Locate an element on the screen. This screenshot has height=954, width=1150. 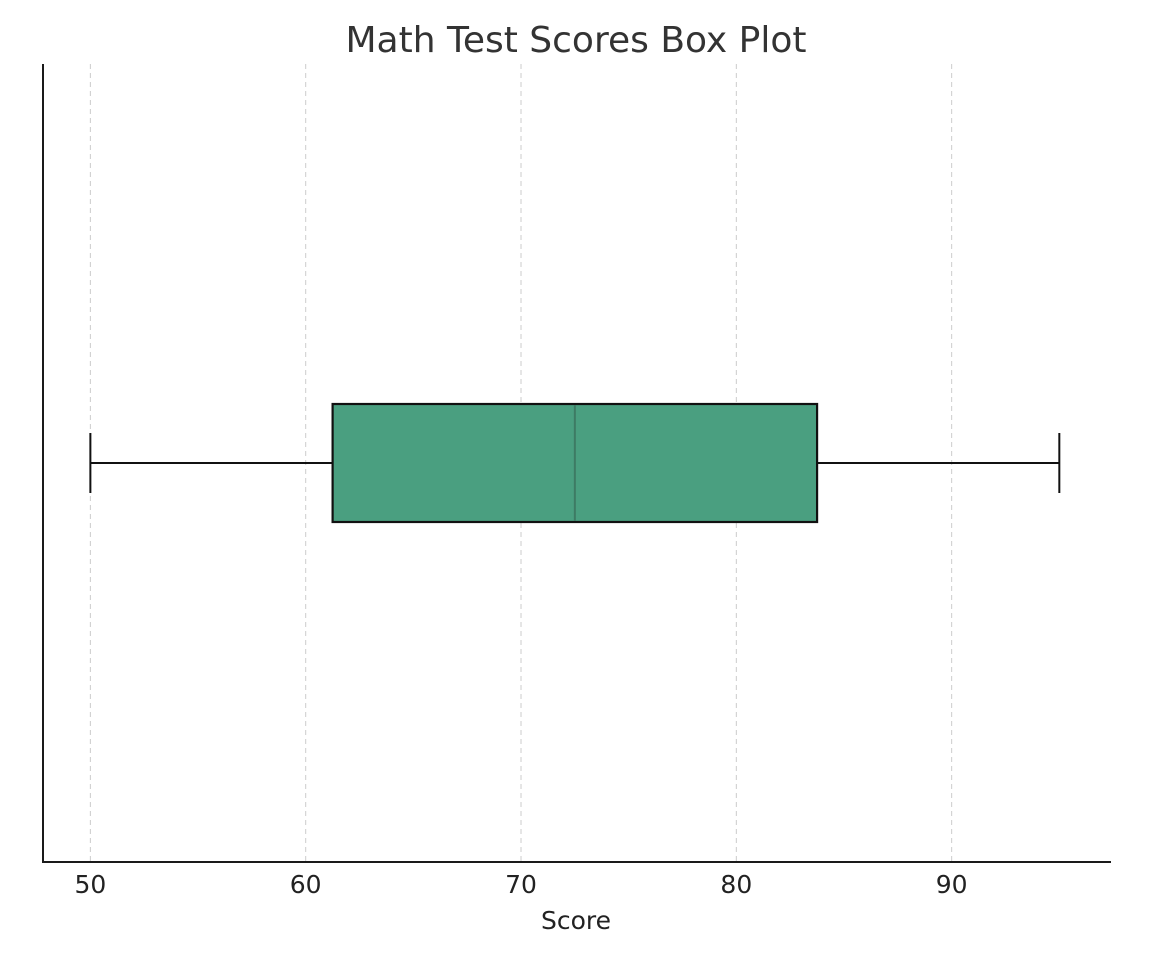
x-tick-label: 60 is located at coordinates (306, 884).